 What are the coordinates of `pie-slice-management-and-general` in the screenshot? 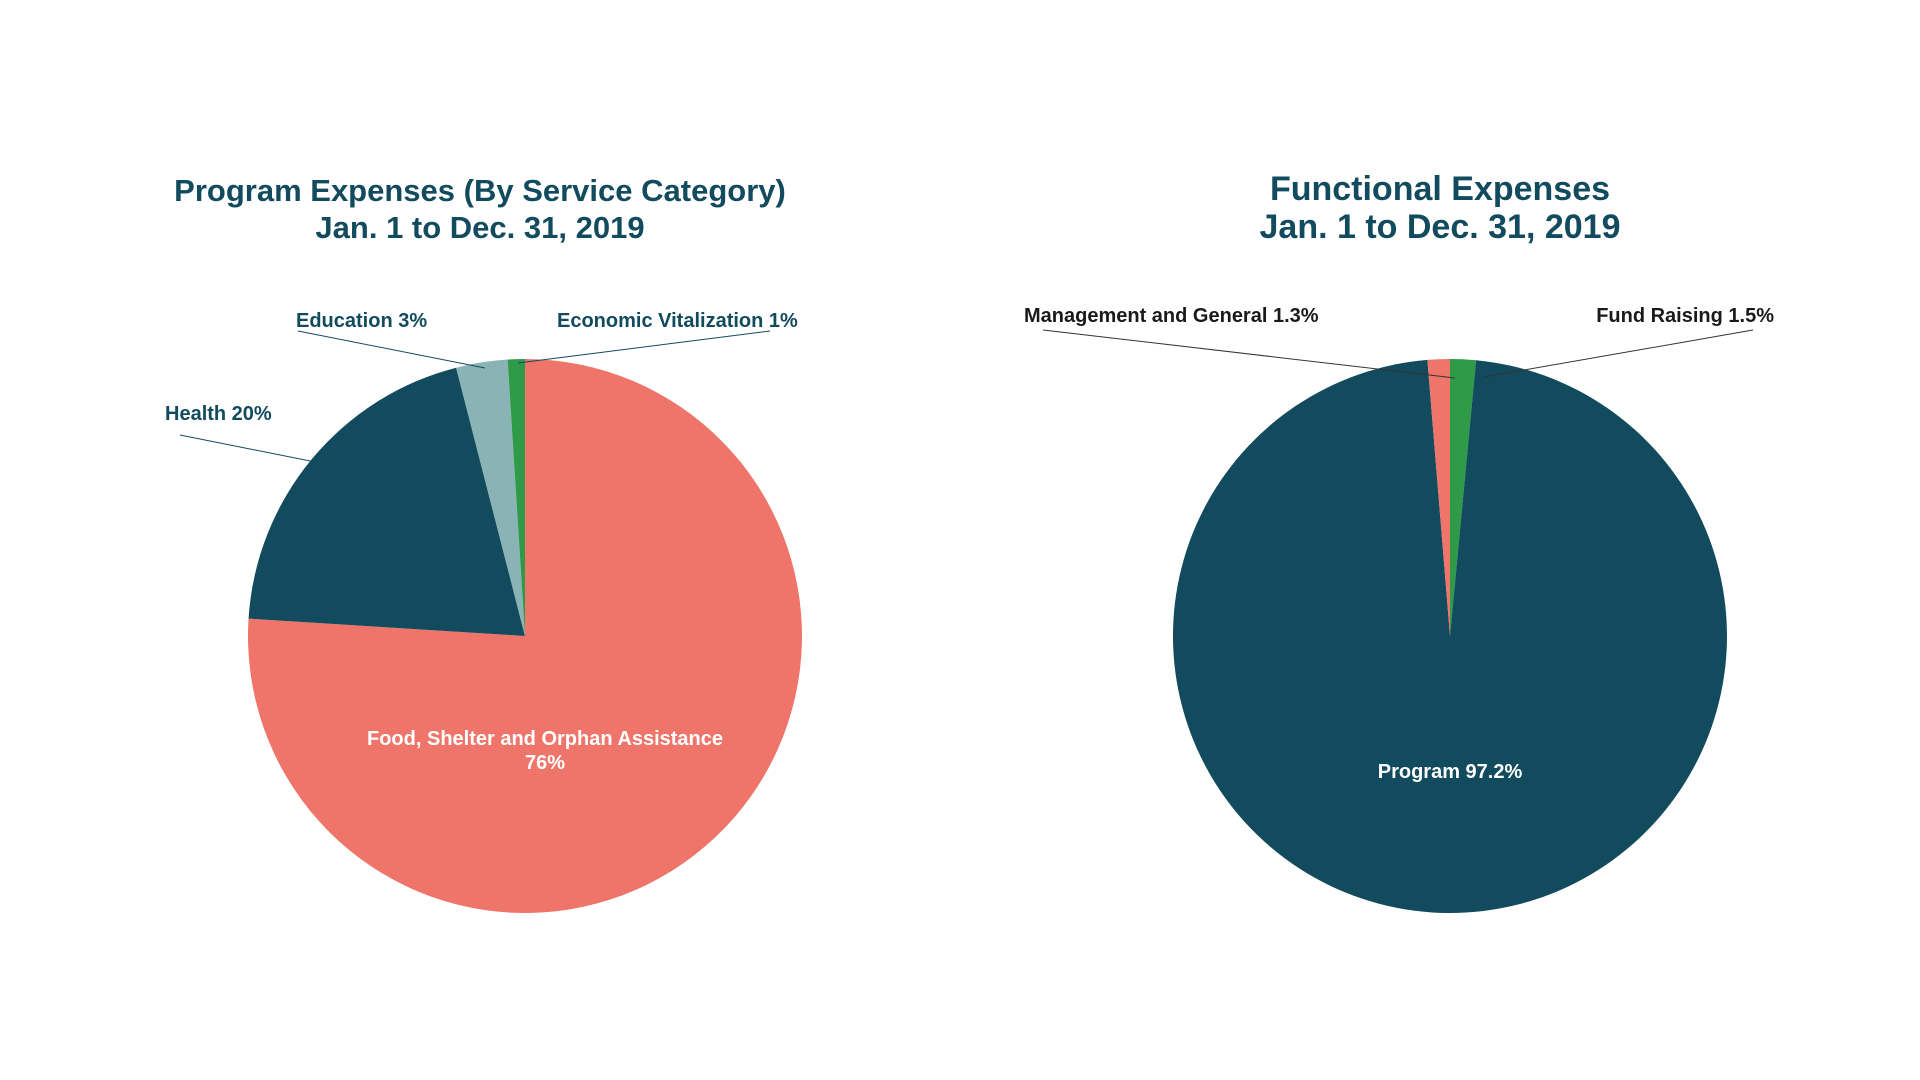 It's located at (1438, 497).